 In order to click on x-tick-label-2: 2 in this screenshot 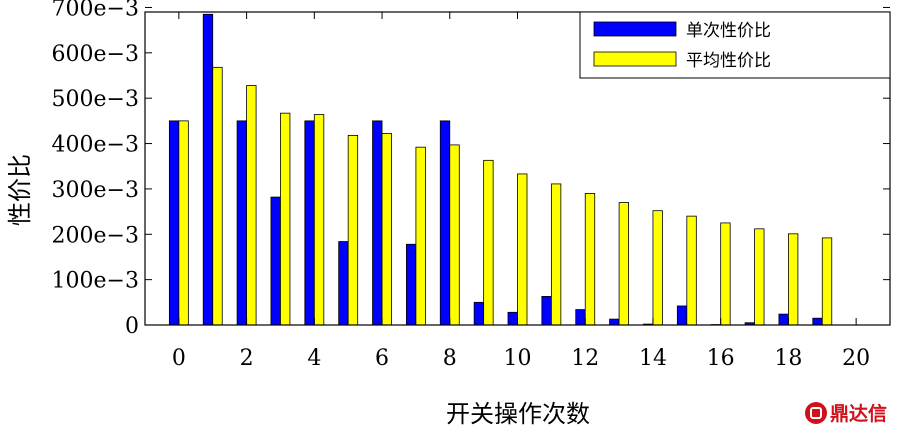, I will do `click(247, 358)`.